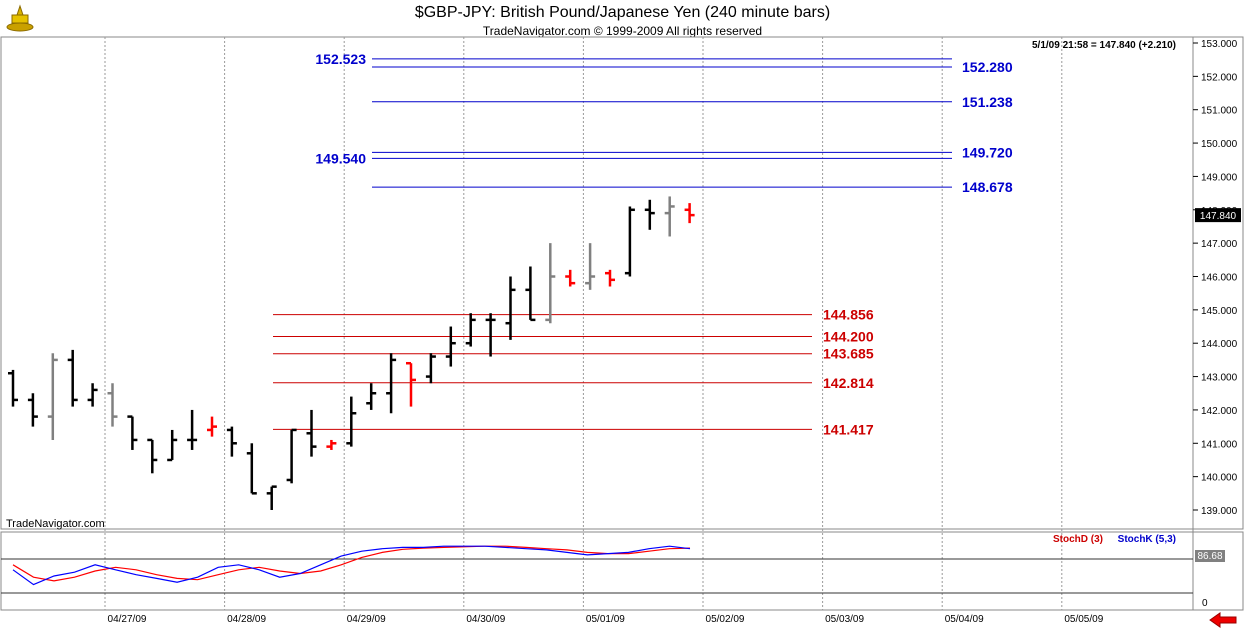 The width and height of the screenshot is (1245, 633). What do you see at coordinates (987, 102) in the screenshot?
I see `resistance-label: 151.238` at bounding box center [987, 102].